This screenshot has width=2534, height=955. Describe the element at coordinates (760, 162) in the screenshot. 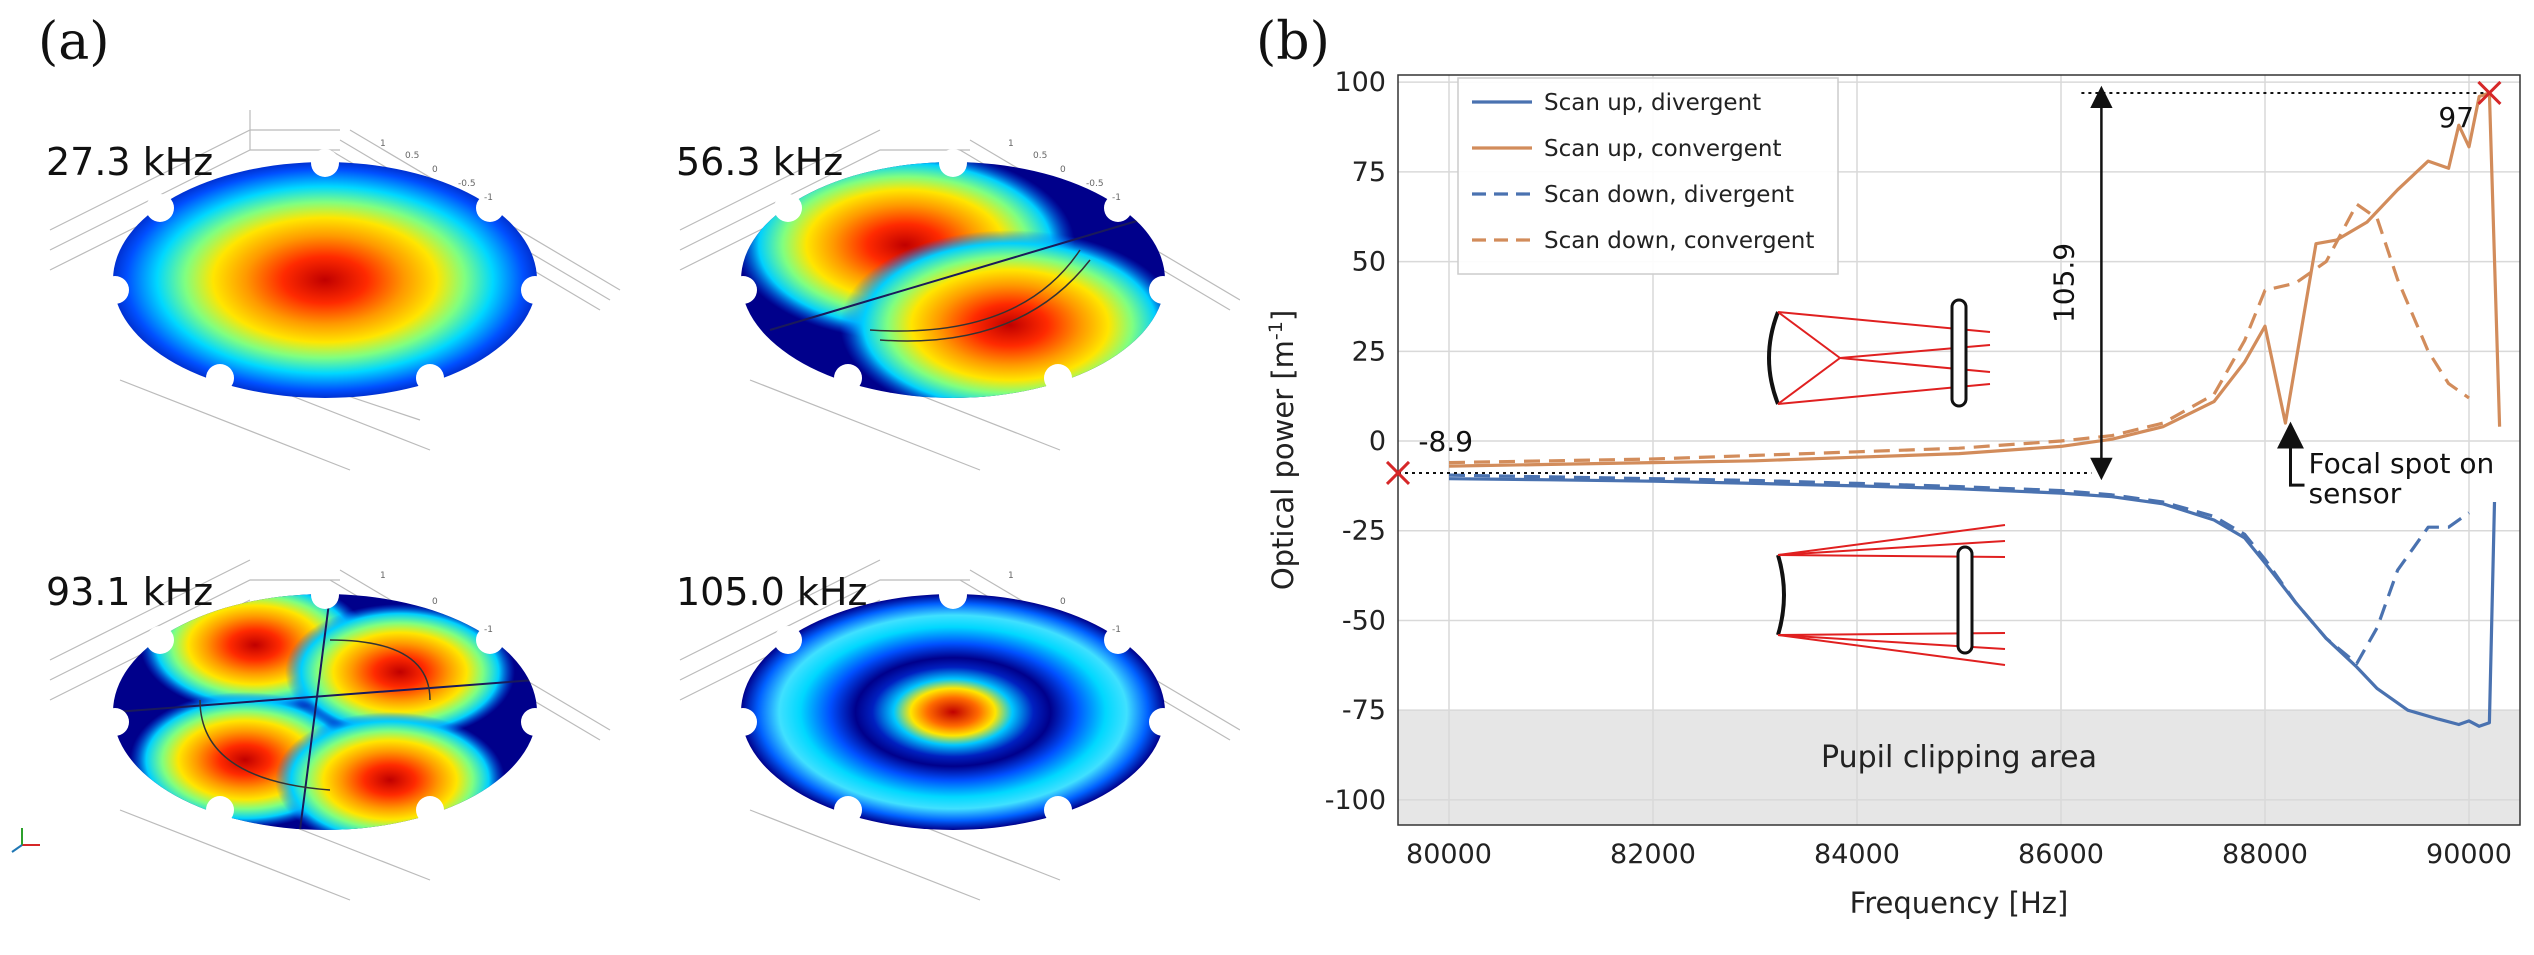

I see `mode-label: 56.3 kHz` at that location.